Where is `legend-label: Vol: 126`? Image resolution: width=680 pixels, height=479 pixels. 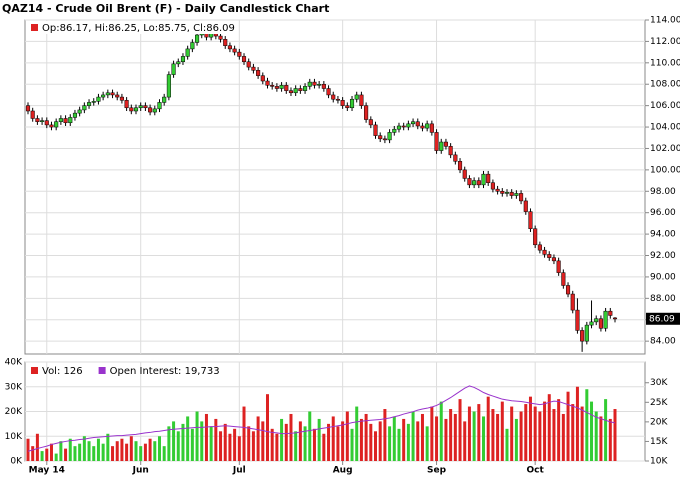
legend-label: Vol: 126 is located at coordinates (62, 371).